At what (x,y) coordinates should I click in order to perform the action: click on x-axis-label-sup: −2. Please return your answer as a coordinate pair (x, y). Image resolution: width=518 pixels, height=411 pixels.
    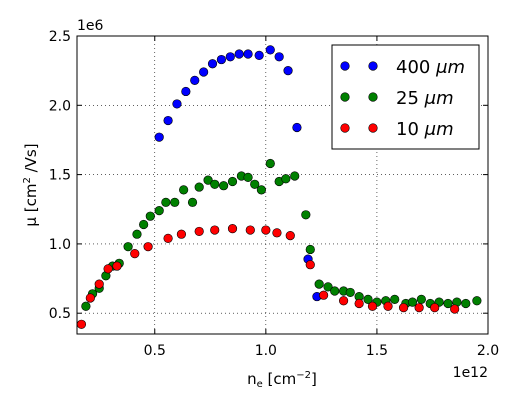
    Looking at the image, I should click on (303, 375).